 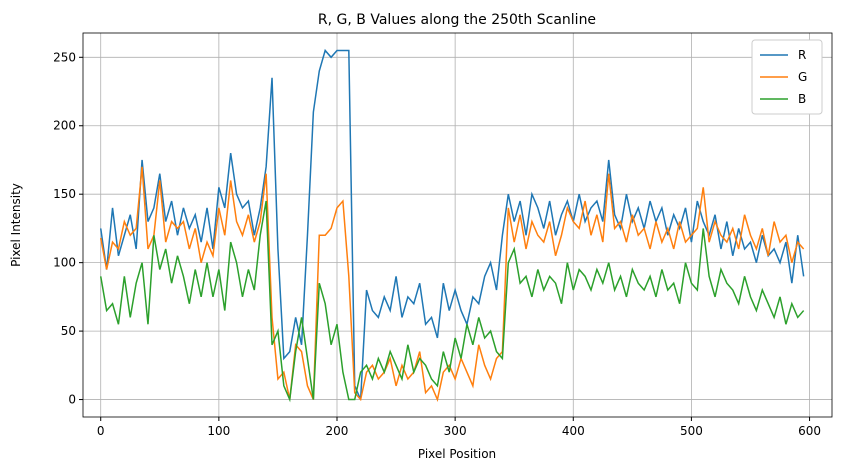 What do you see at coordinates (64, 263) in the screenshot?
I see `y-tick-label: 100` at bounding box center [64, 263].